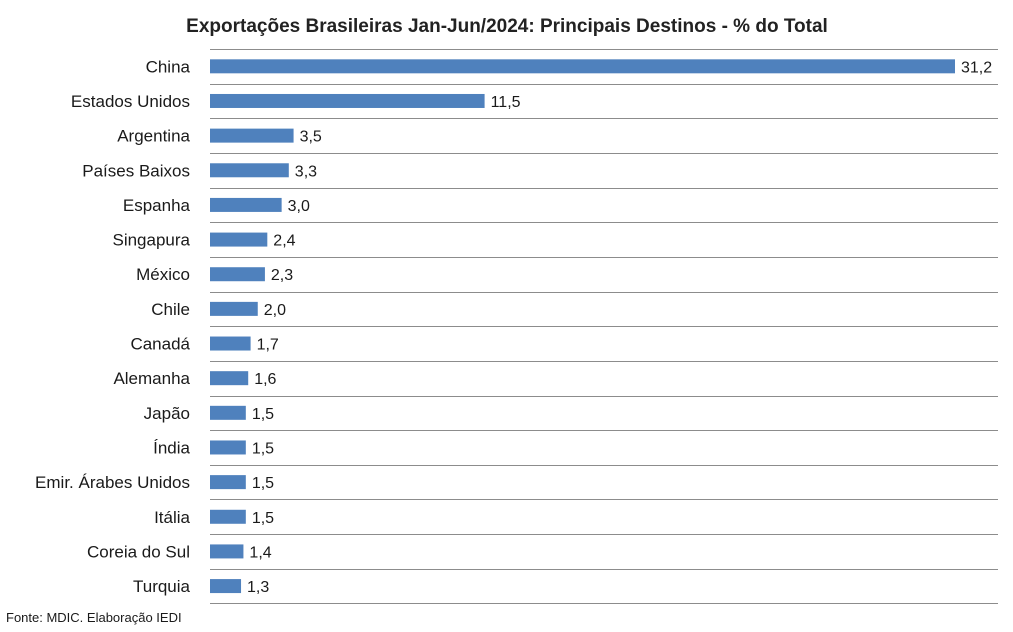 This screenshot has height=632, width=1013. What do you see at coordinates (258, 587) in the screenshot?
I see `value-label: 1,3` at bounding box center [258, 587].